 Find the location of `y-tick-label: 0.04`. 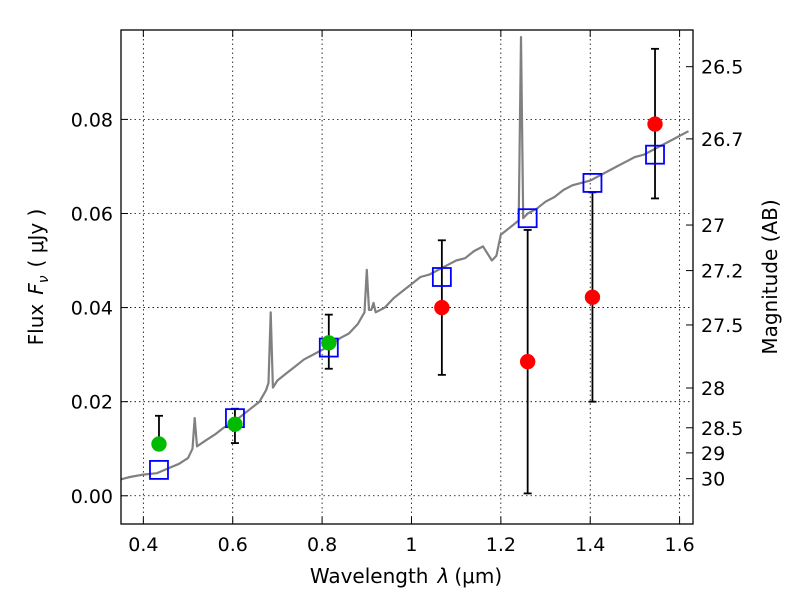

y-tick-label: 0.04 is located at coordinates (92, 309).